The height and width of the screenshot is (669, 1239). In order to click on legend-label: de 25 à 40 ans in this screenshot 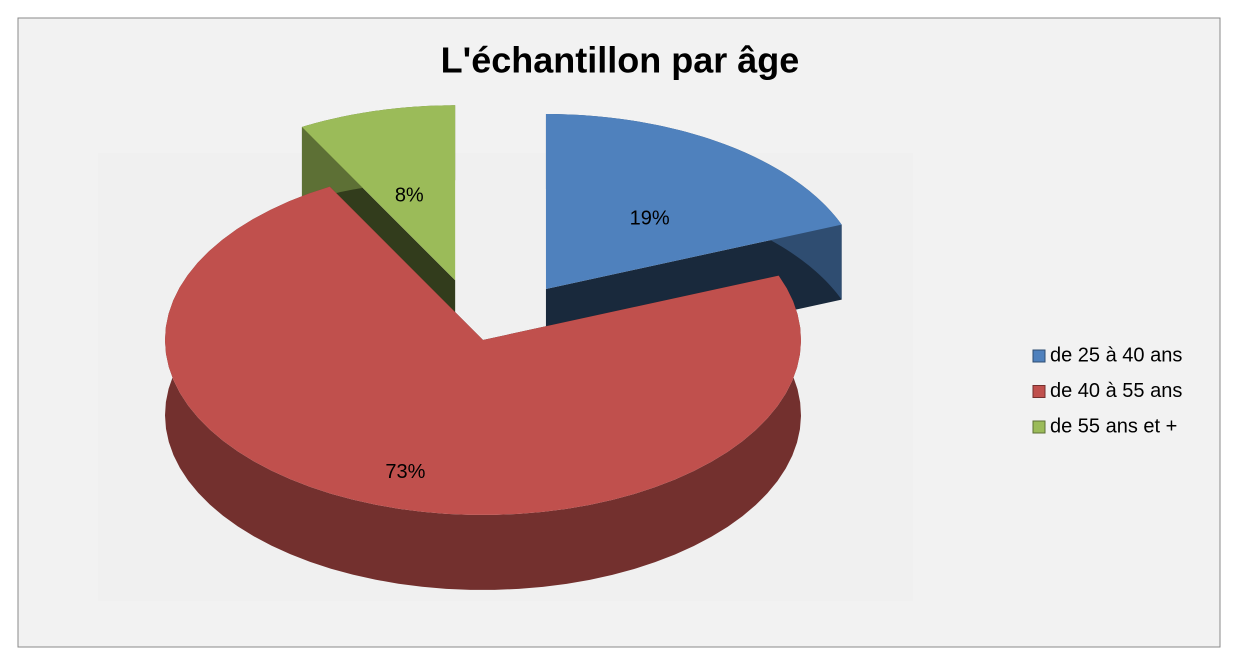, I will do `click(1116, 355)`.